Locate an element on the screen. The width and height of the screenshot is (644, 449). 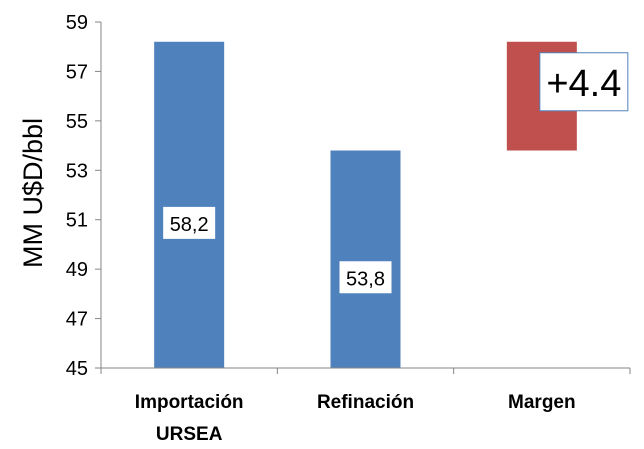
y-tick-label: 49 is located at coordinates (77, 270).